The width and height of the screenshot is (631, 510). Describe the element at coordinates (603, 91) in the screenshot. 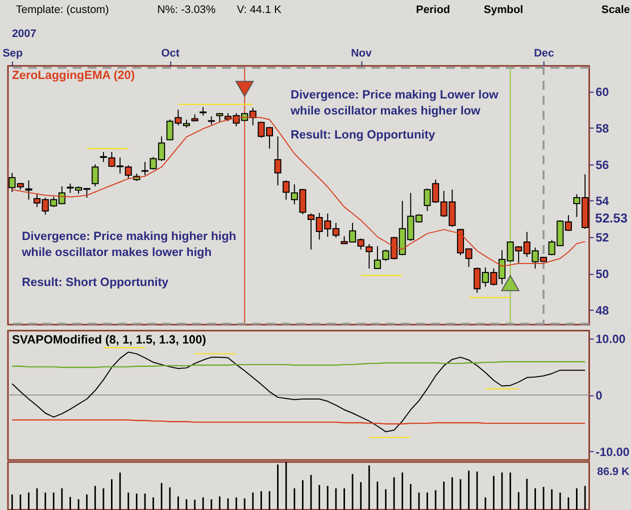

I see `y-tick-label: 60` at that location.